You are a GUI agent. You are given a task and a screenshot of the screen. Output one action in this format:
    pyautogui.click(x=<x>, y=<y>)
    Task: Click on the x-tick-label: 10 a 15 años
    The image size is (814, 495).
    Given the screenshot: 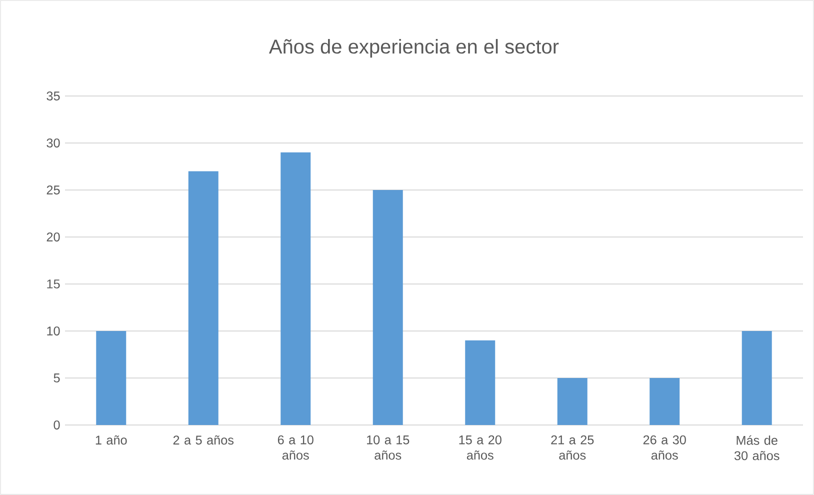 What is the action you would take?
    pyautogui.click(x=388, y=447)
    